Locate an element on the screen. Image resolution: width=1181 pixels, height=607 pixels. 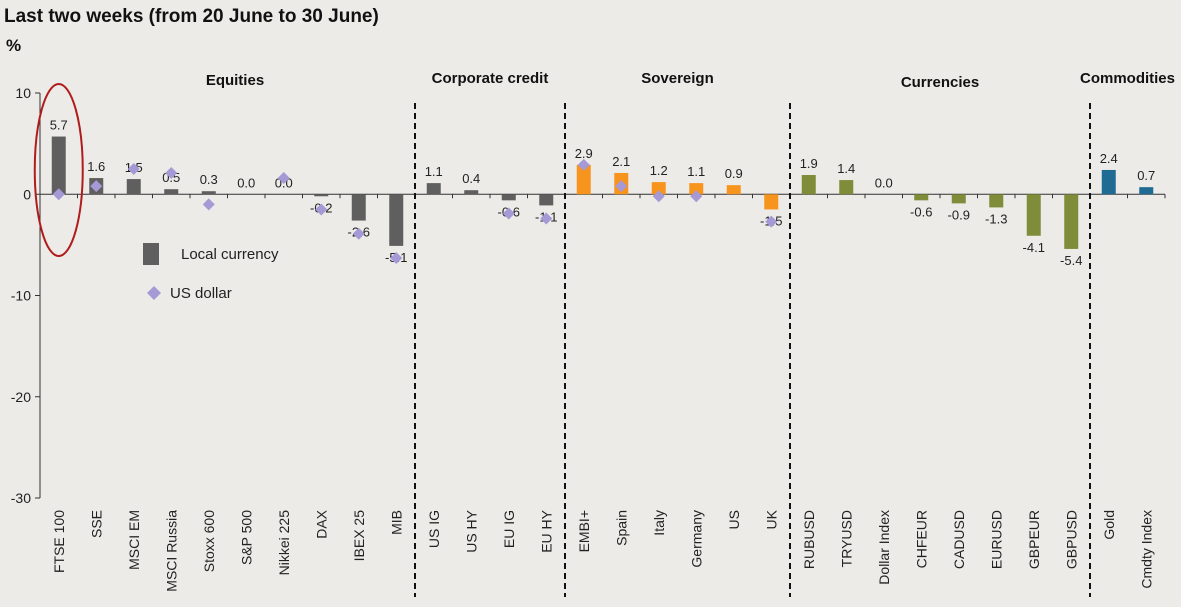
category-label: EU HY is located at coordinates (546, 530).